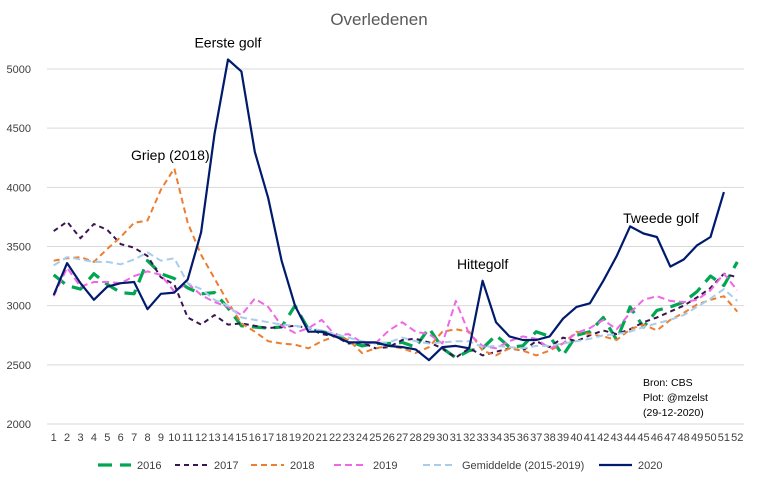 This screenshot has height=485, width=758. What do you see at coordinates (603, 438) in the screenshot?
I see `x-tick-label: 42` at bounding box center [603, 438].